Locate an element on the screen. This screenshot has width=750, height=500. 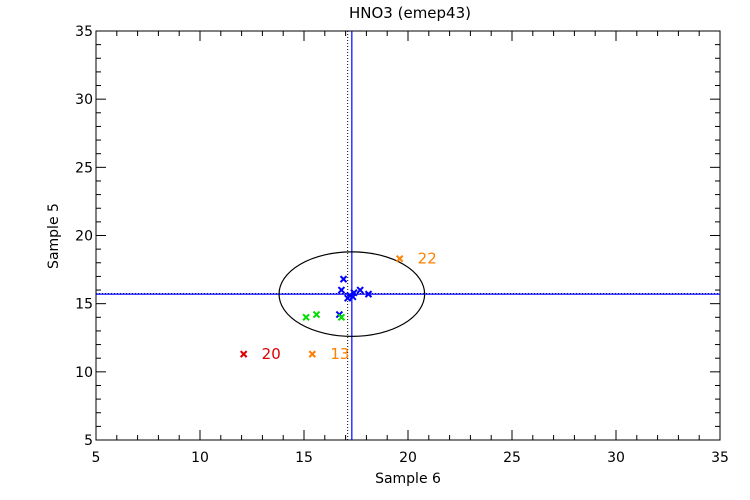
y-tick-label: 25 is located at coordinates (84, 168).